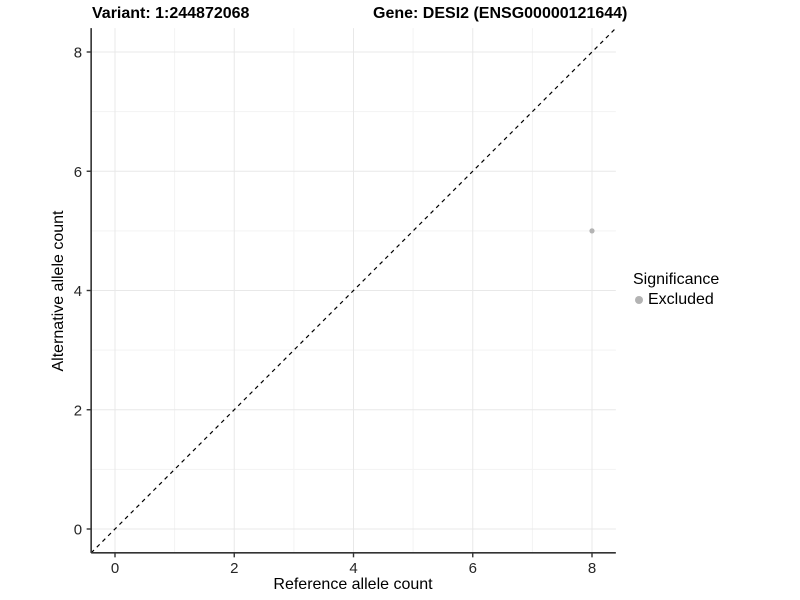 This screenshot has height=600, width=800. I want to click on x-axis-title: Reference allele count, so click(353, 584).